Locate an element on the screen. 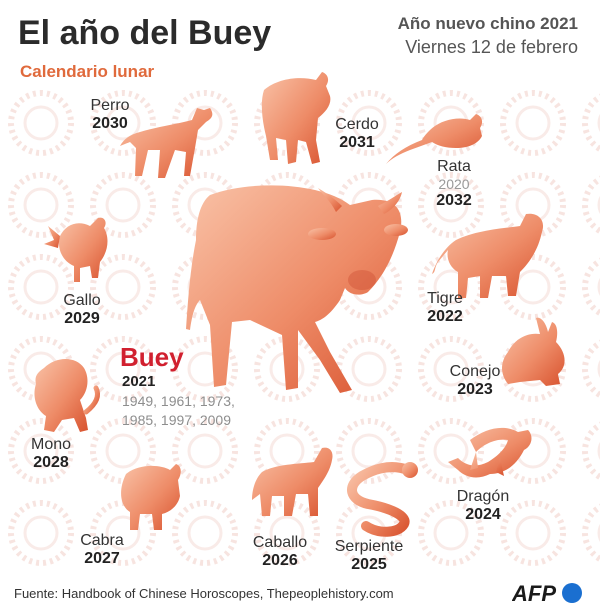 This screenshot has width=600, height=609. featured-animal-year: 2021 is located at coordinates (139, 381).